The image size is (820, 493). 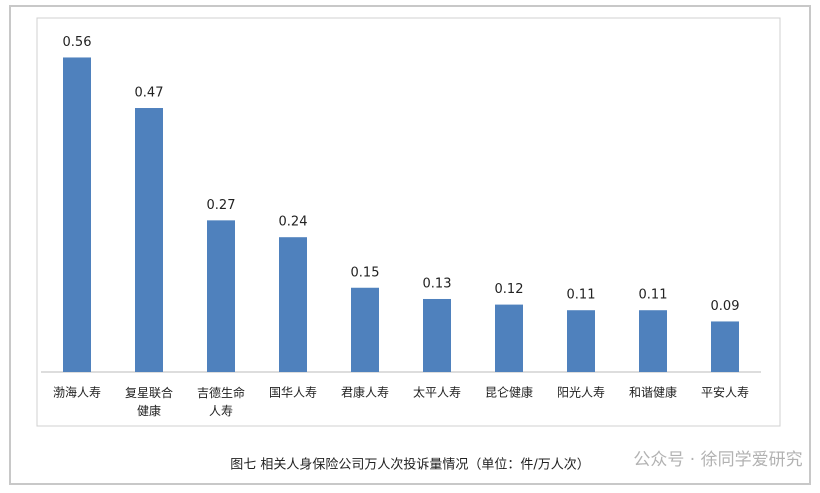 I want to click on value-label: 0.56, so click(x=77, y=42).